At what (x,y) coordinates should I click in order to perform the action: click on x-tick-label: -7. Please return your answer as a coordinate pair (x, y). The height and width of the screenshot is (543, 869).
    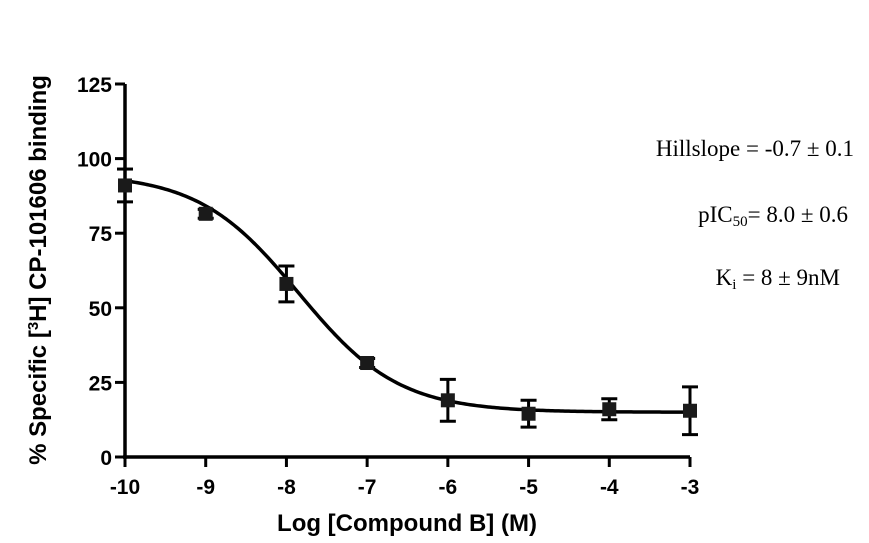
    Looking at the image, I should click on (367, 487).